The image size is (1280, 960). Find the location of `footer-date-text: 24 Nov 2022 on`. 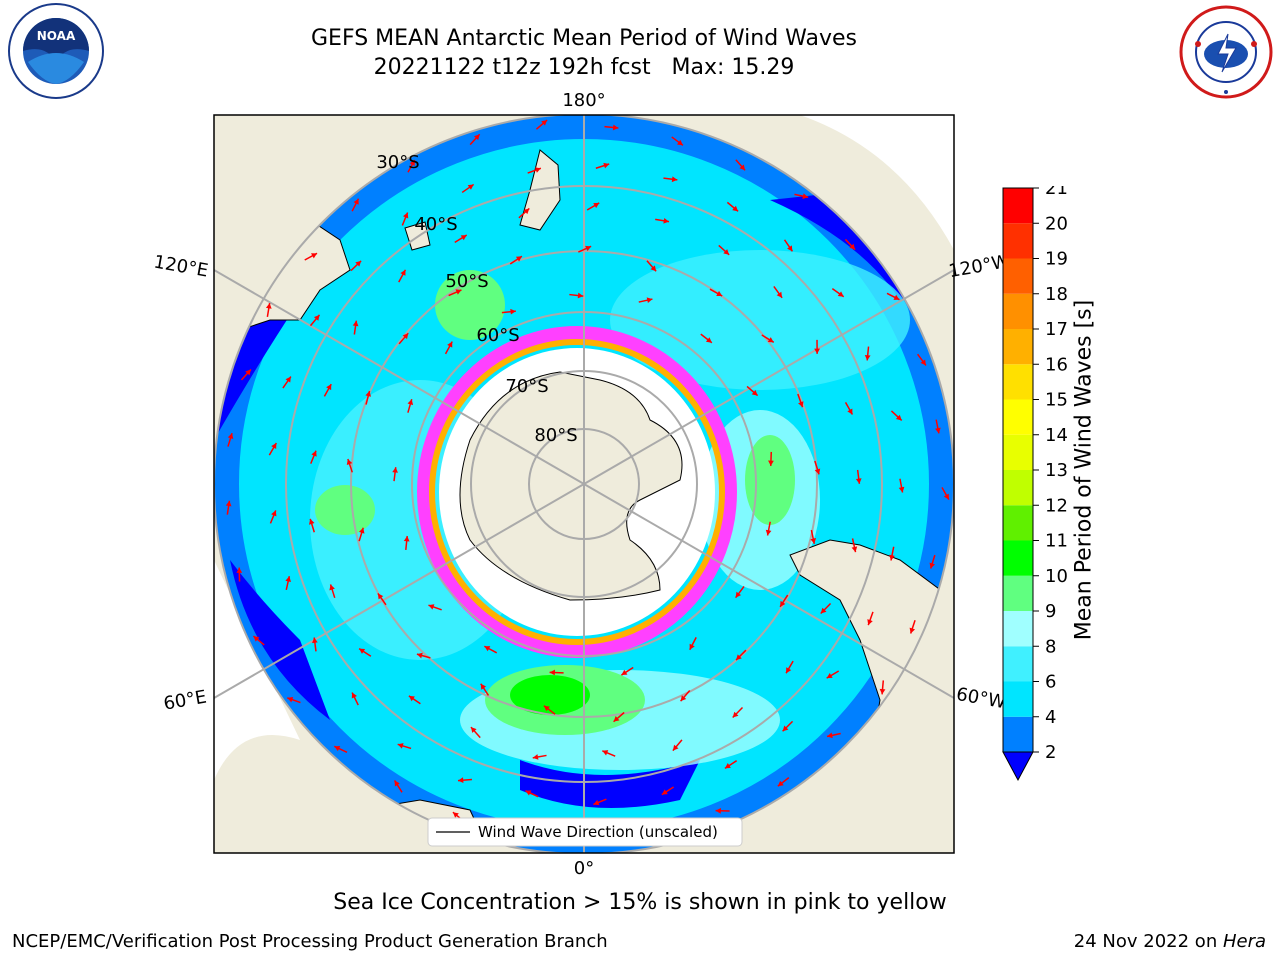

footer-date-text: 24 Nov 2022 on is located at coordinates (1148, 941).